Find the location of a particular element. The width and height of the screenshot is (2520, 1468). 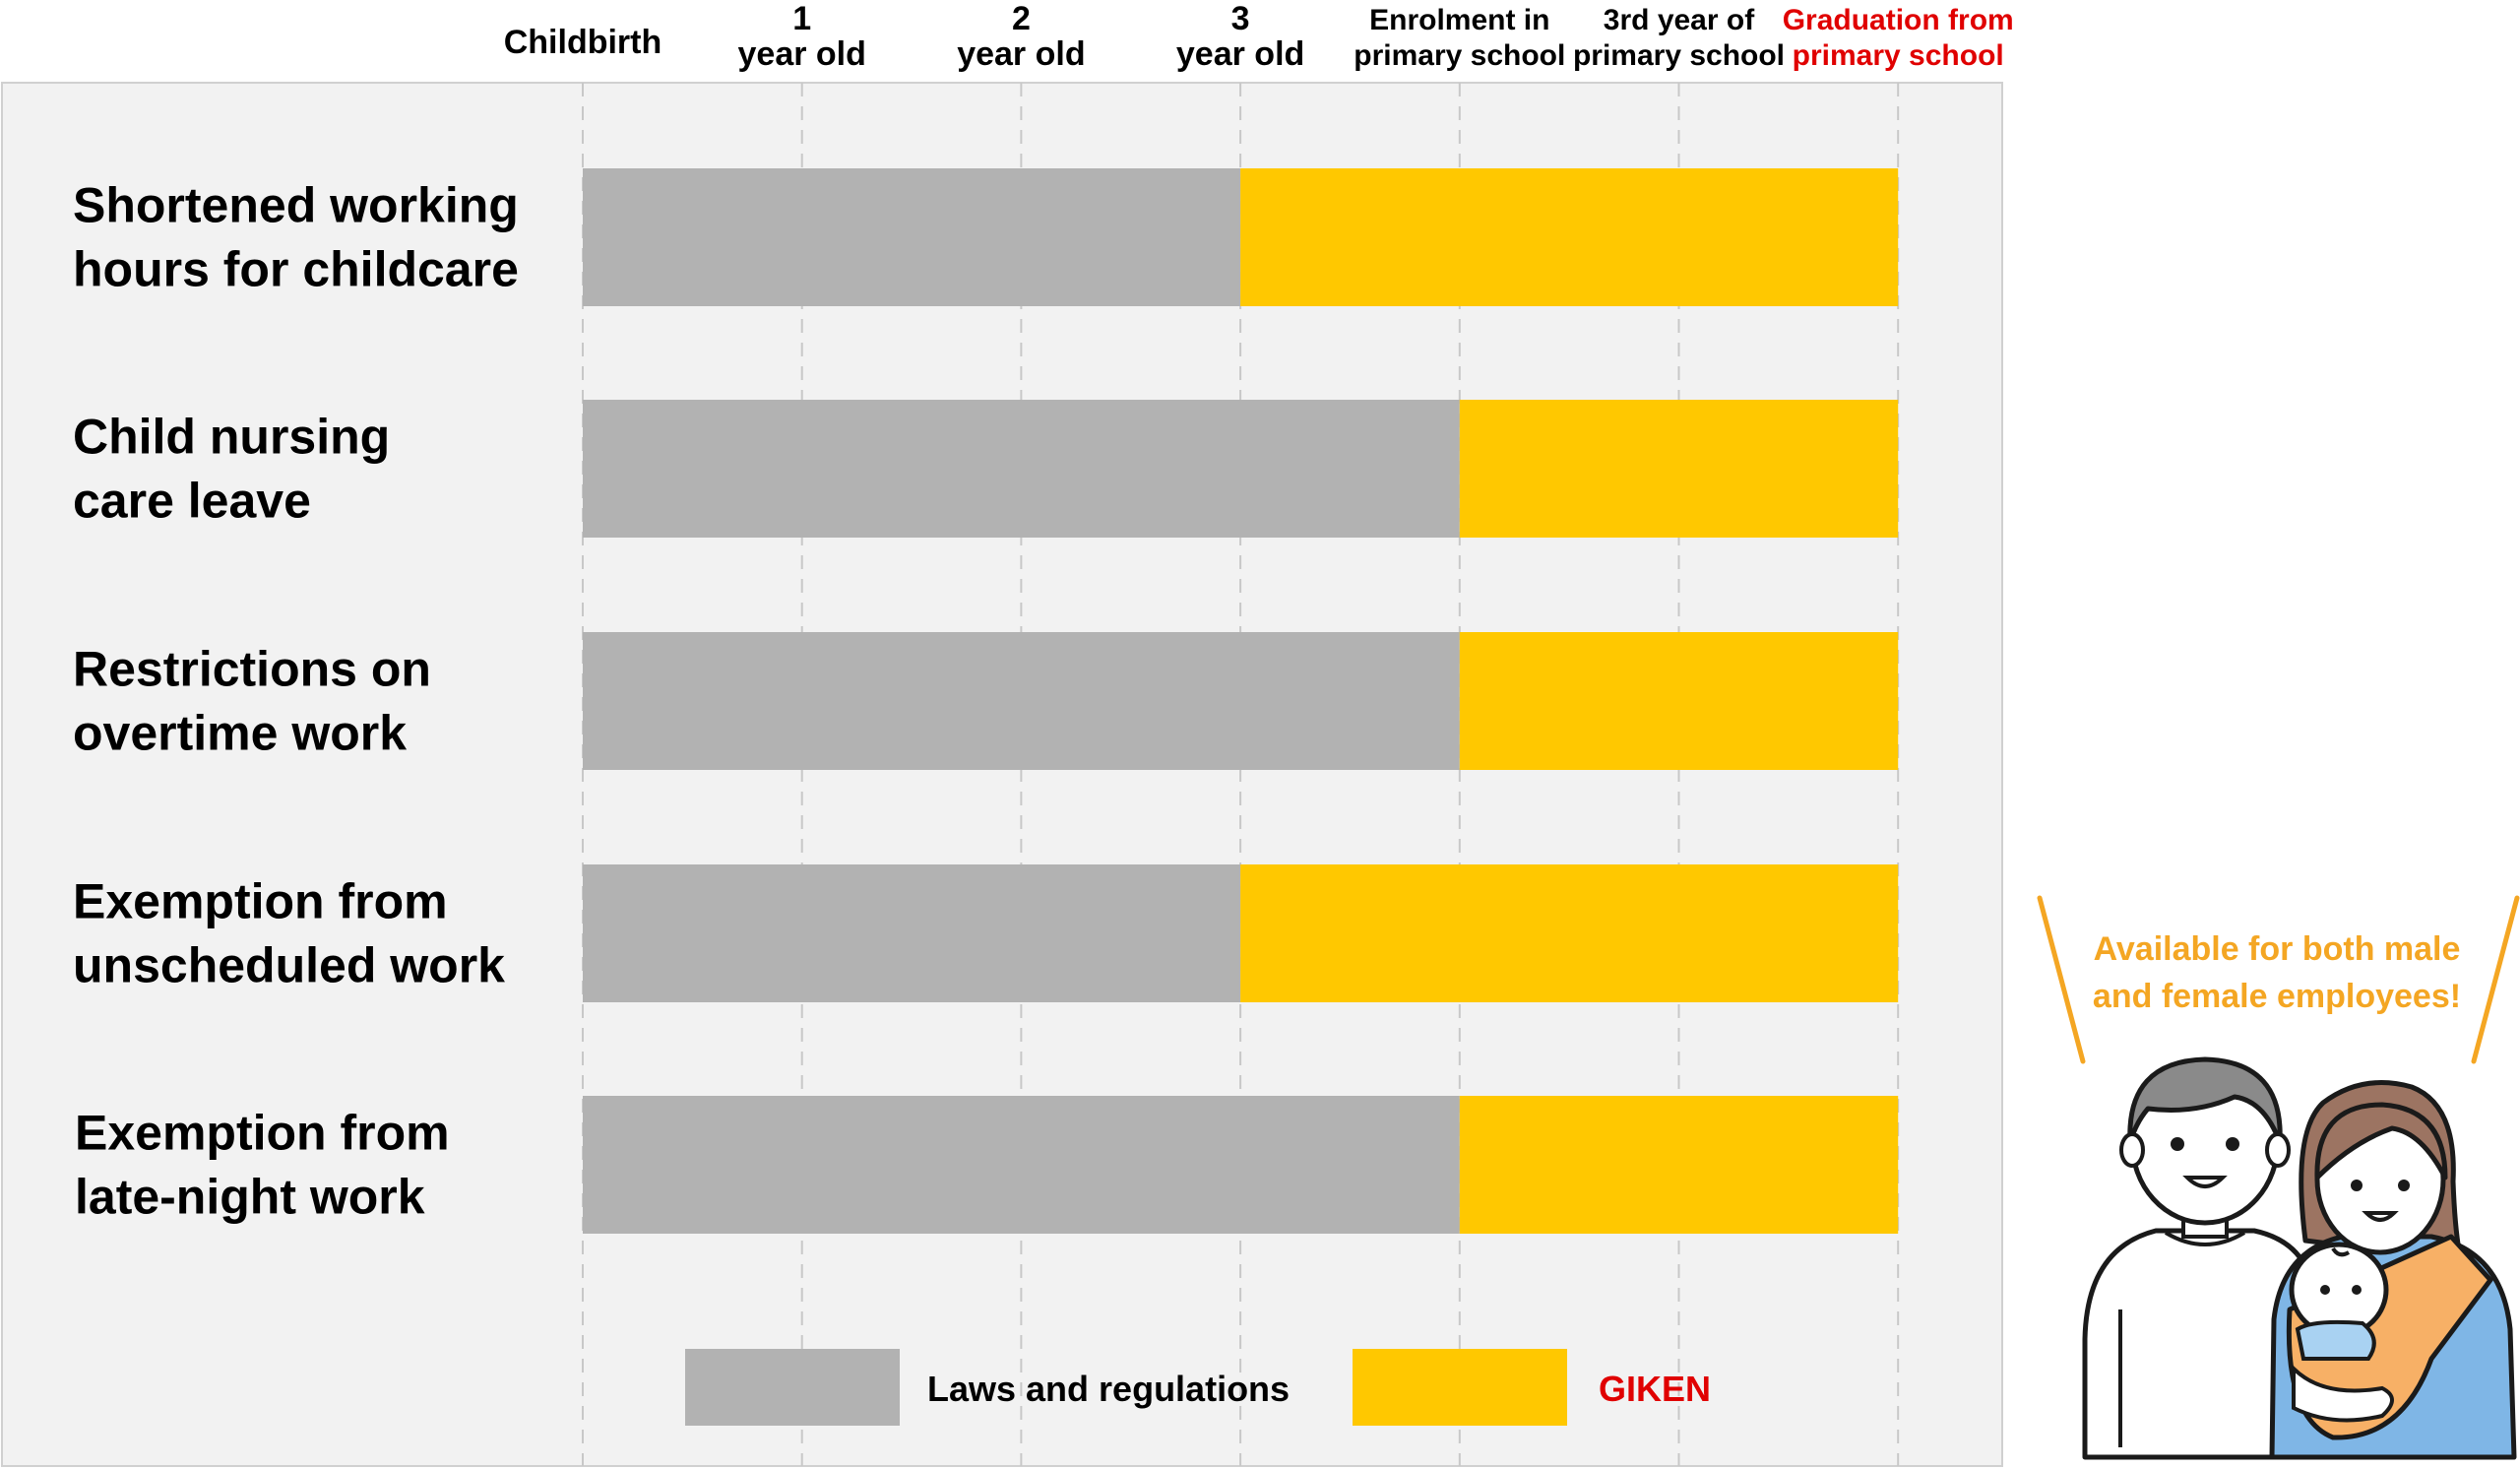

family-illustration is located at coordinates (2299, 1258).